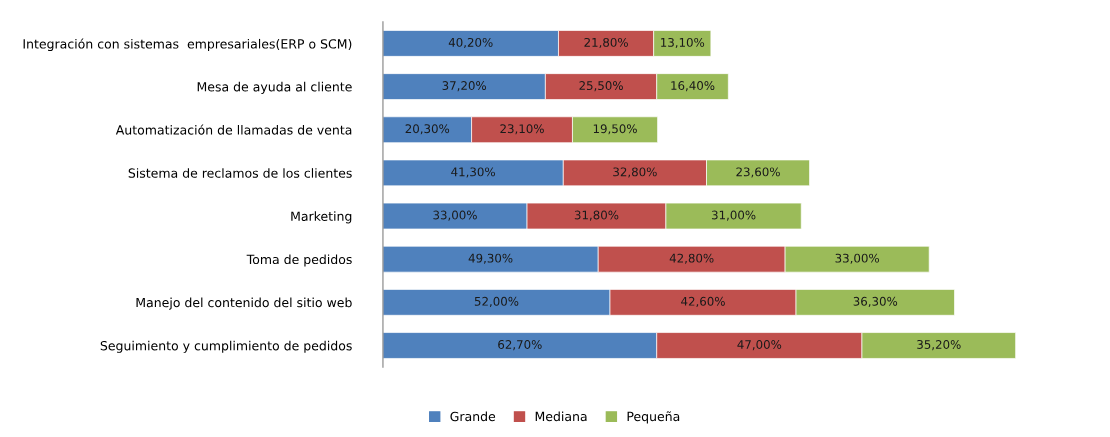 Image resolution: width=1110 pixels, height=437 pixels. Describe the element at coordinates (240, 173) in the screenshot. I see `y-tick-label: Sistema de reclamos de los clientes` at that location.